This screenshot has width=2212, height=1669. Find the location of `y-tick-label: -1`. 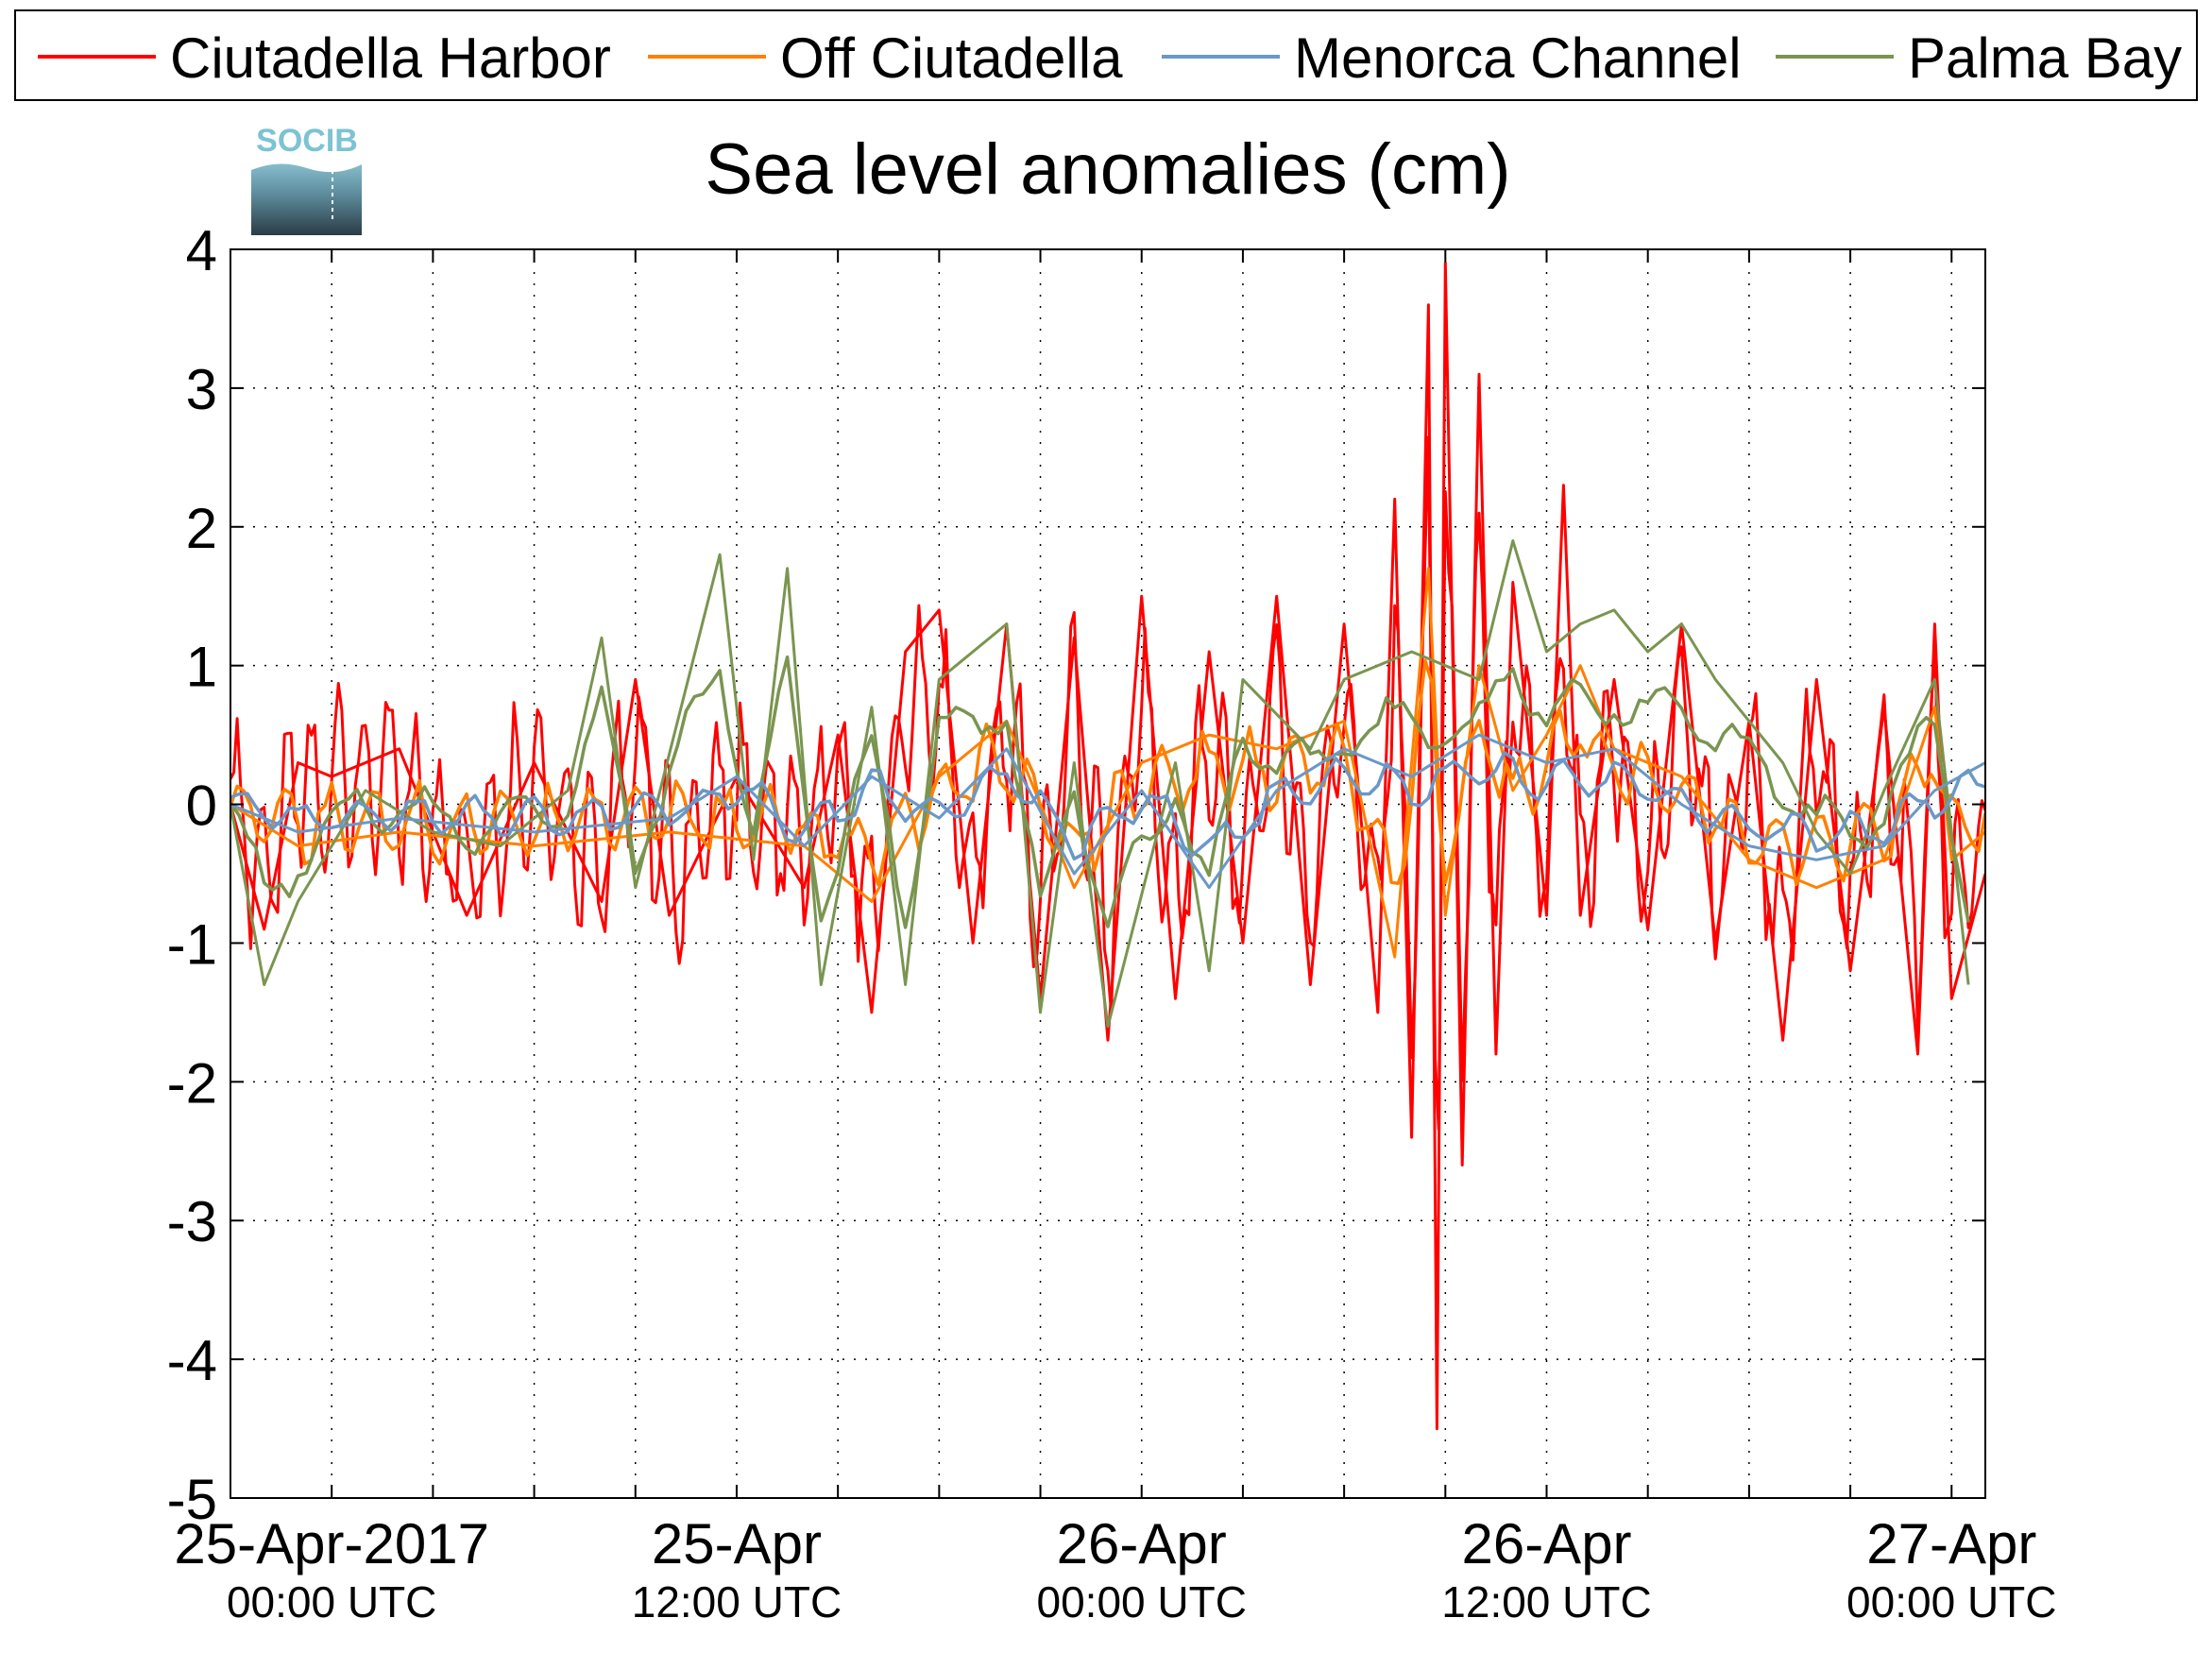

y-tick-label: -1 is located at coordinates (192, 944).